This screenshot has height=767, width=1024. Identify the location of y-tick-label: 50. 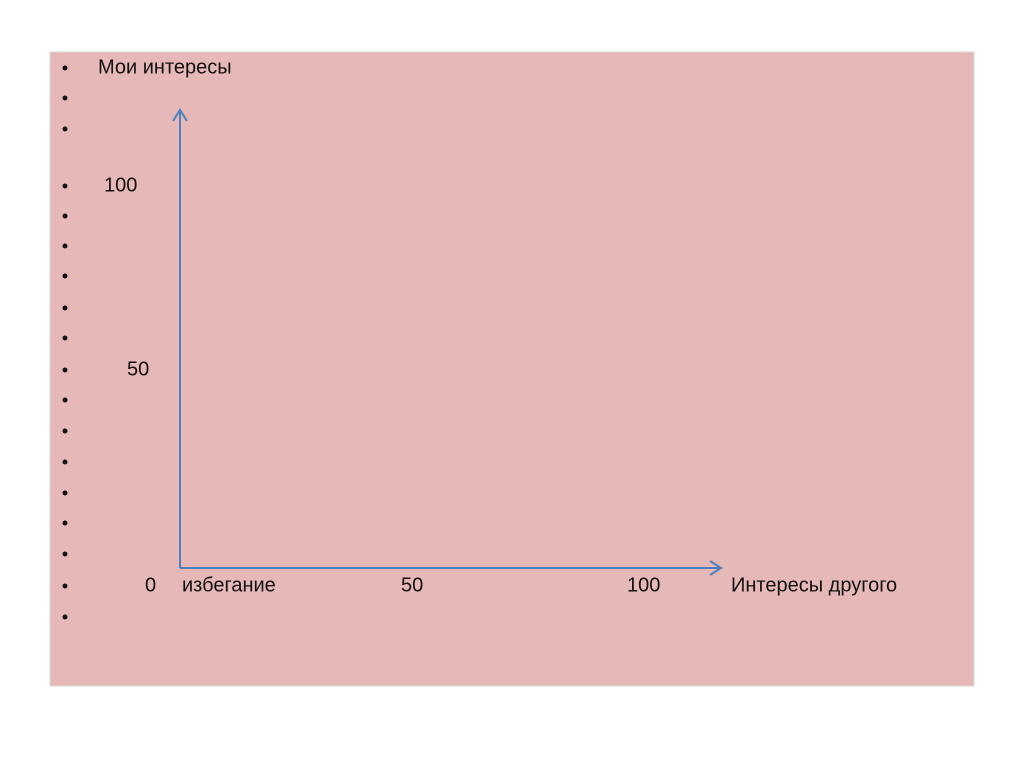
(138, 369).